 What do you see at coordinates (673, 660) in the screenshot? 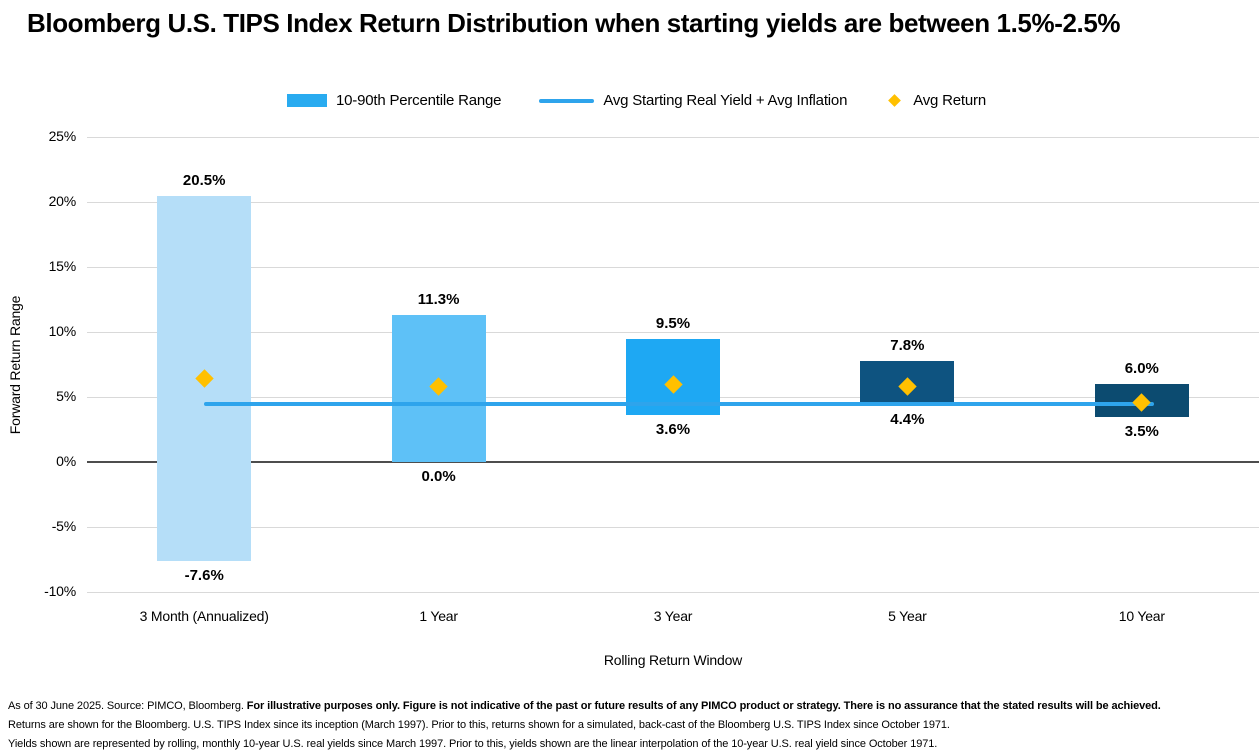
I see `x-axis-title: Rolling Return Window` at bounding box center [673, 660].